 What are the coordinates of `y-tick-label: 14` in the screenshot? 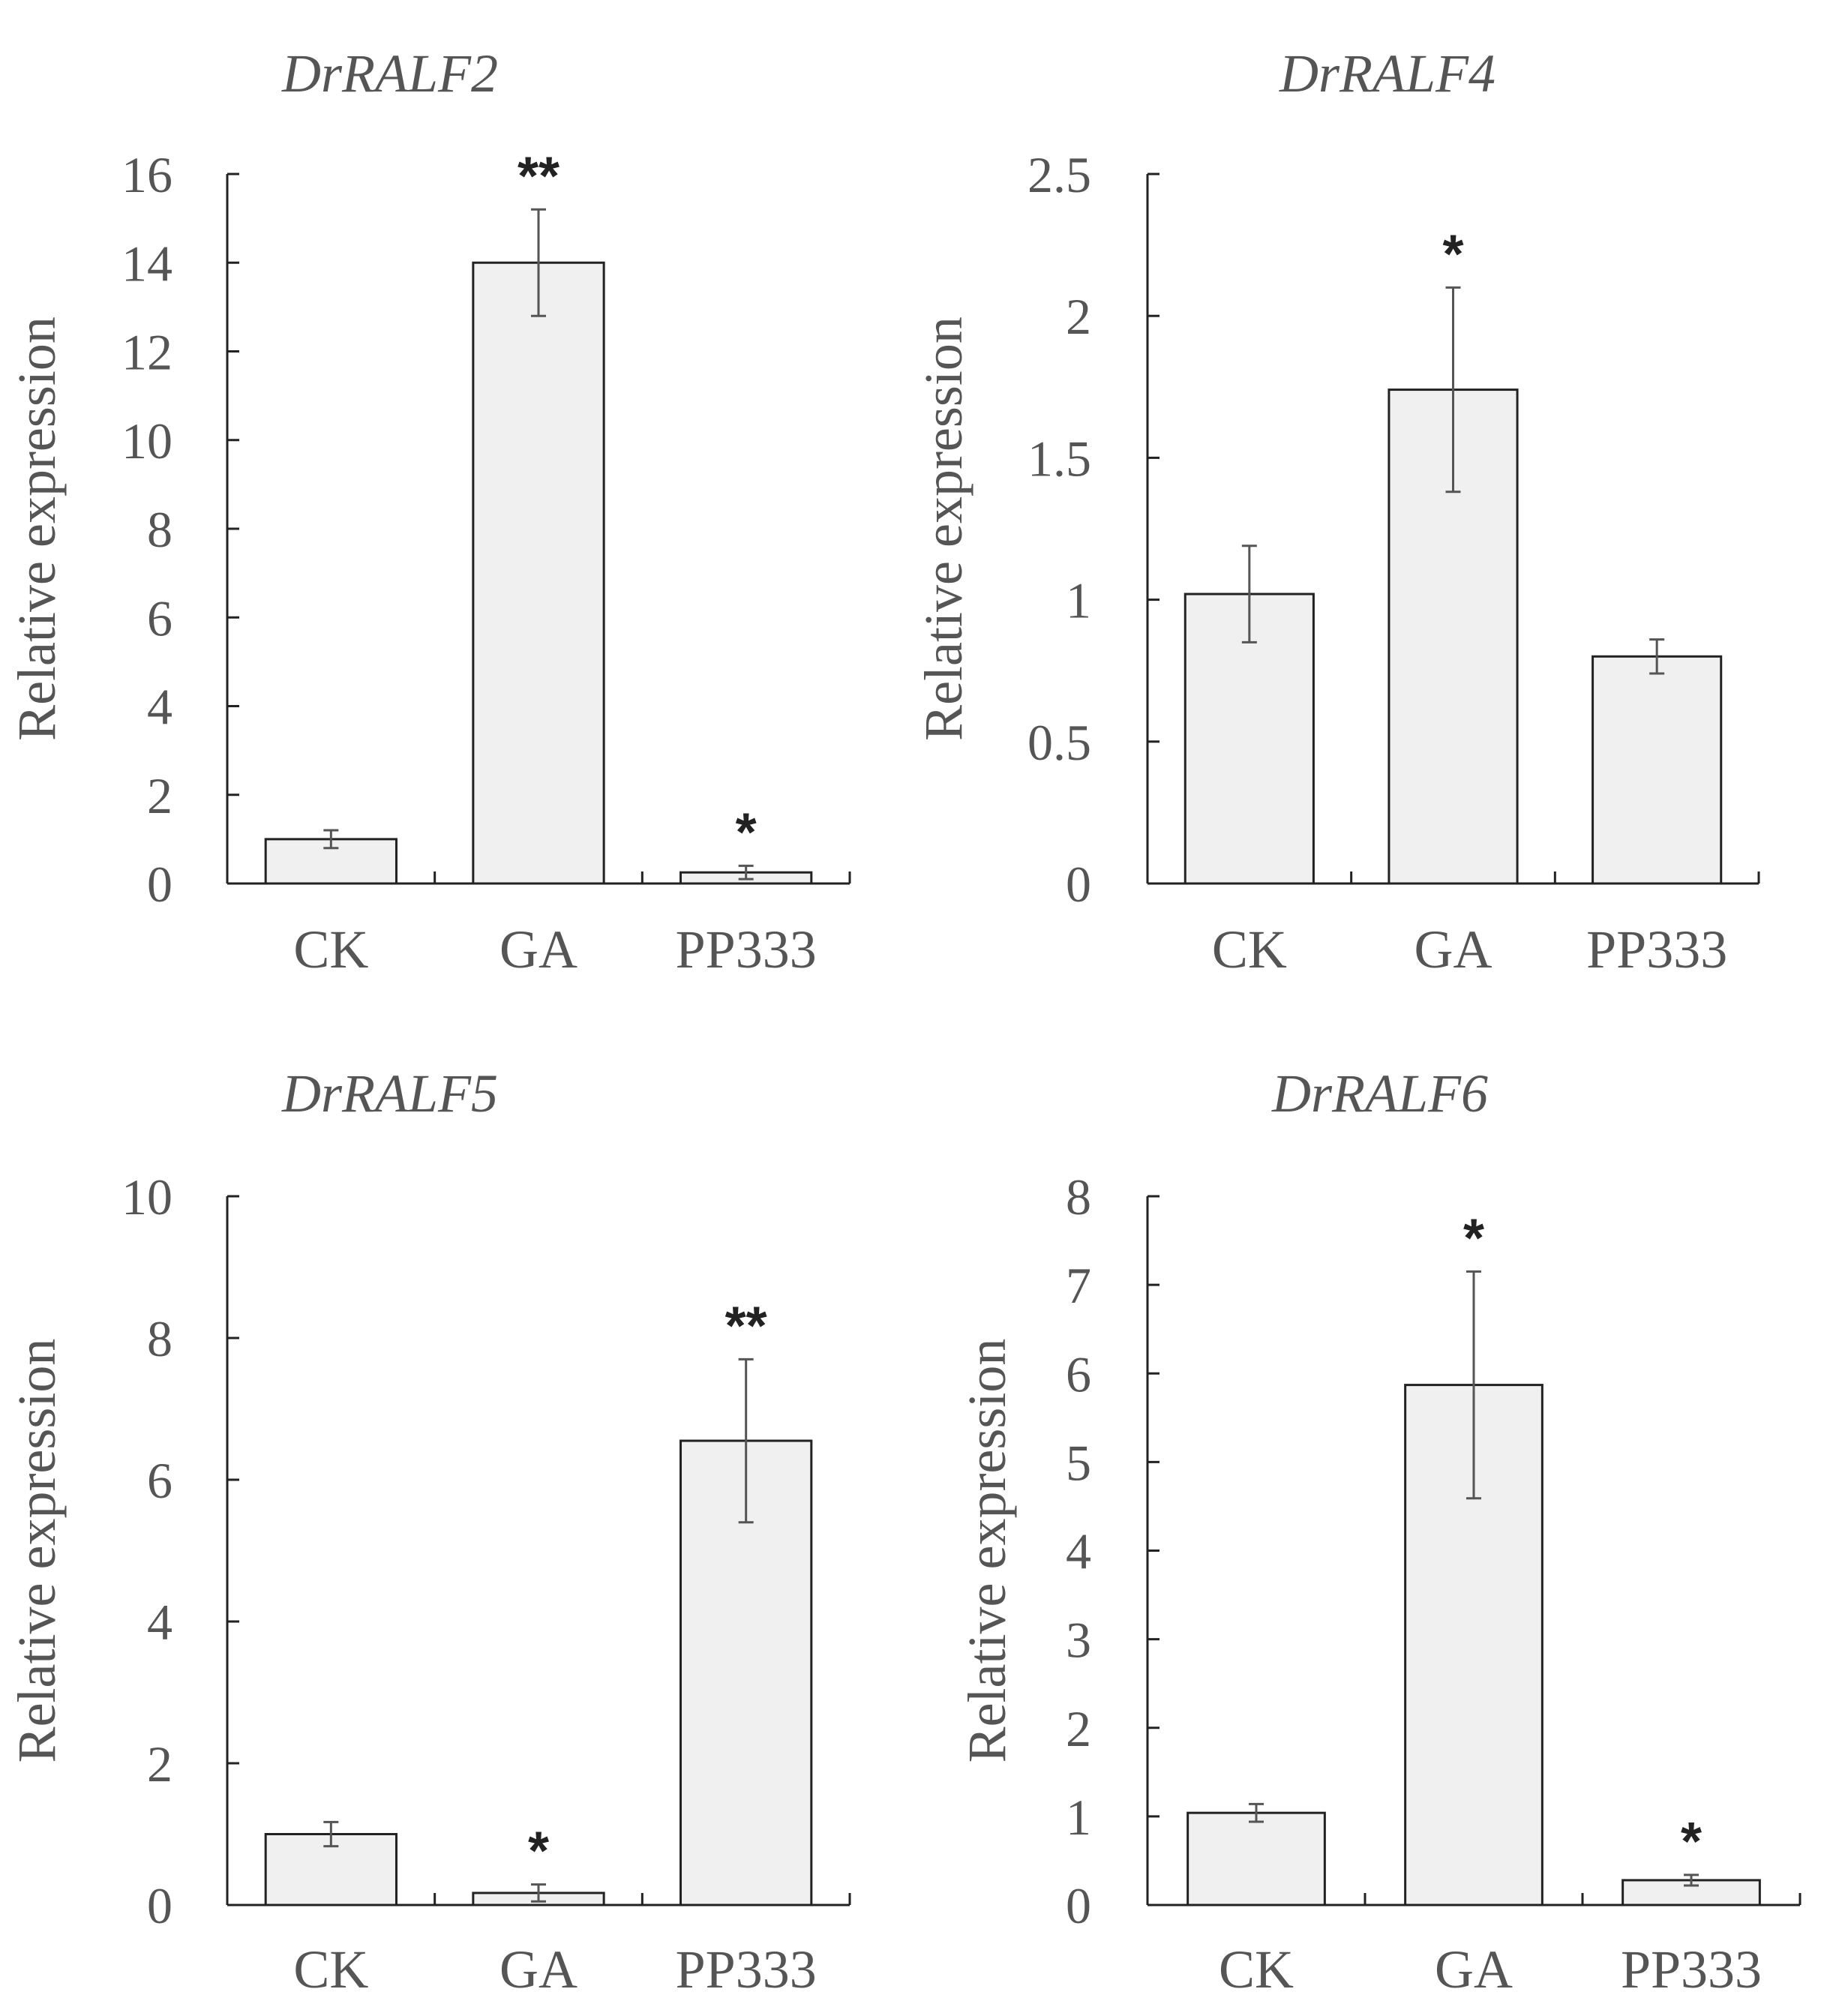 It's located at (147, 263).